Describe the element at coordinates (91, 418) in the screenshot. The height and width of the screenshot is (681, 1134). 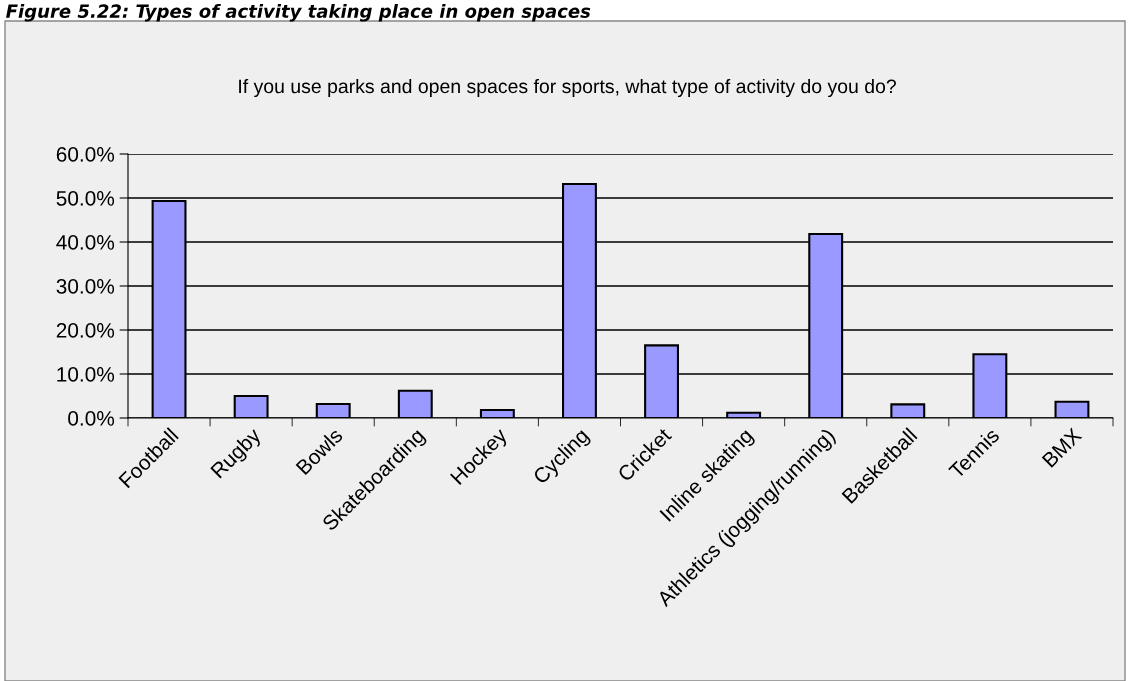
I see `y-tick-label: 0.0%` at that location.